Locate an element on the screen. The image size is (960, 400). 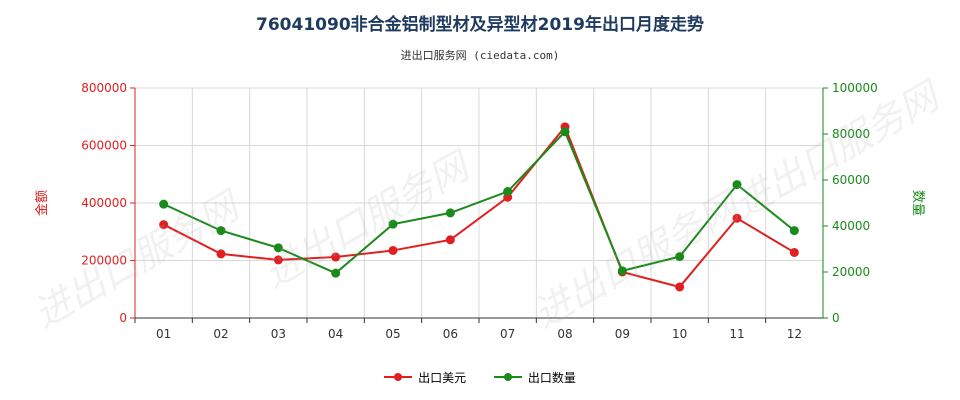
x-tick-label: 03 is located at coordinates (278, 334).